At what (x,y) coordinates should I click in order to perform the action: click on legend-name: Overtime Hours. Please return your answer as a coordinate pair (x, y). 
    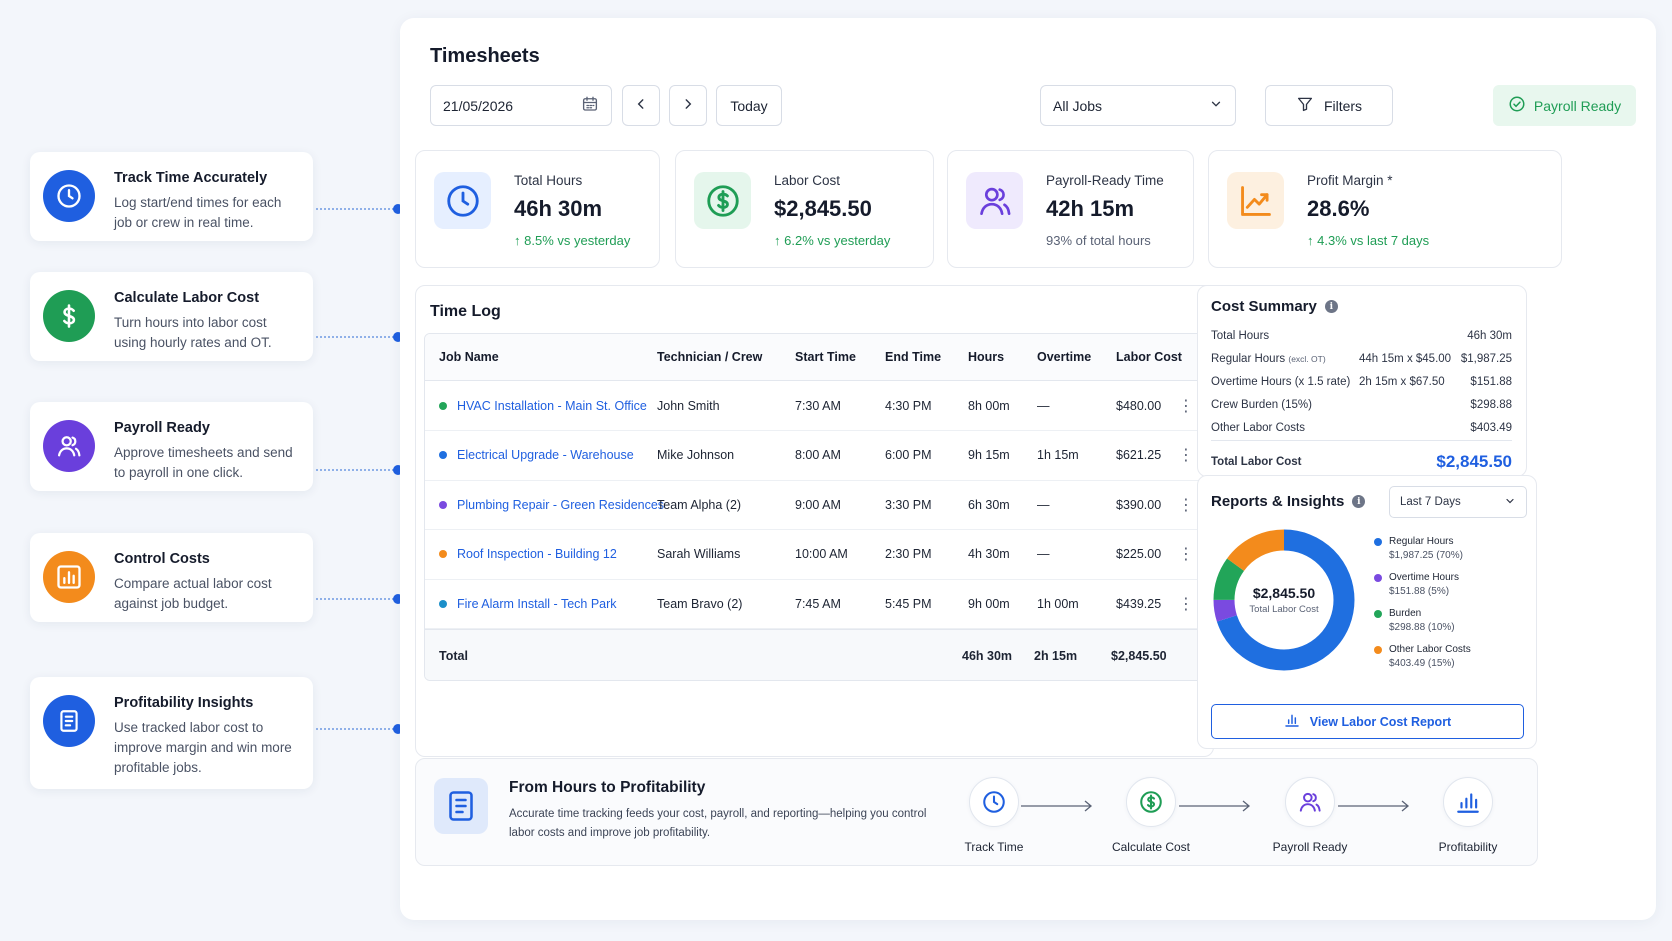
    Looking at the image, I should click on (1424, 577).